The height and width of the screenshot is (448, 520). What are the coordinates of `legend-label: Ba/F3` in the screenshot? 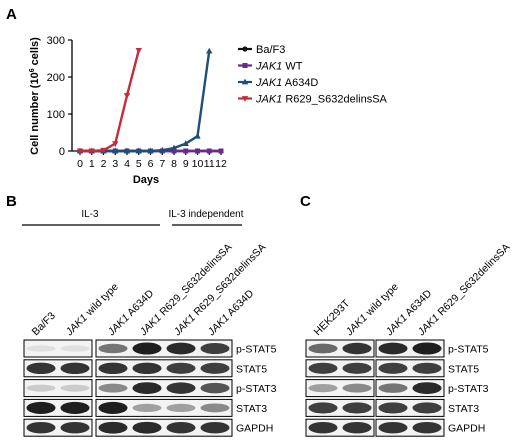 It's located at (270, 50).